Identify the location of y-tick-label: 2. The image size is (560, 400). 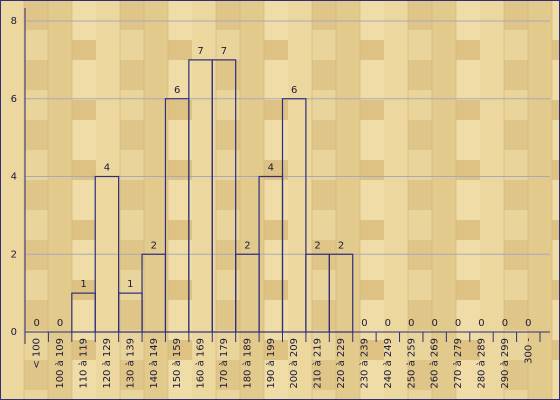
(14, 254).